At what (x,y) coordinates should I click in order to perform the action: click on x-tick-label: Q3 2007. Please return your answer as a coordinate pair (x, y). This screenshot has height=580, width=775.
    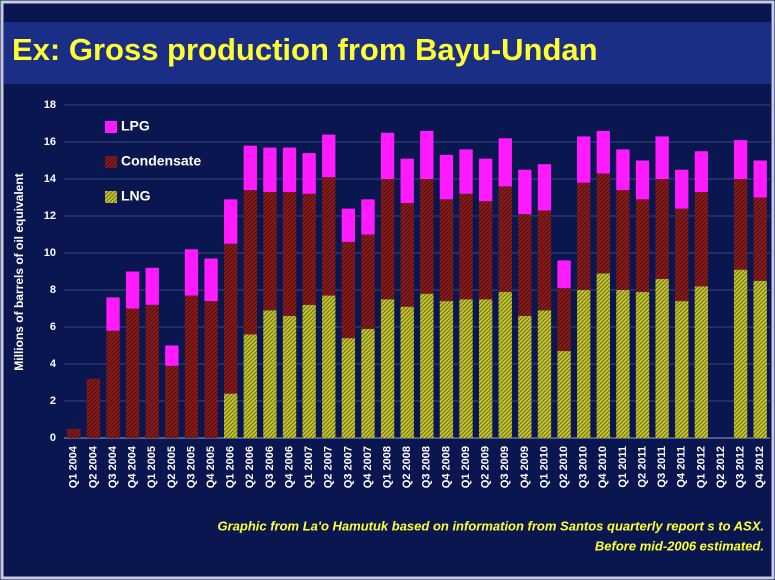
    Looking at the image, I should click on (348, 467).